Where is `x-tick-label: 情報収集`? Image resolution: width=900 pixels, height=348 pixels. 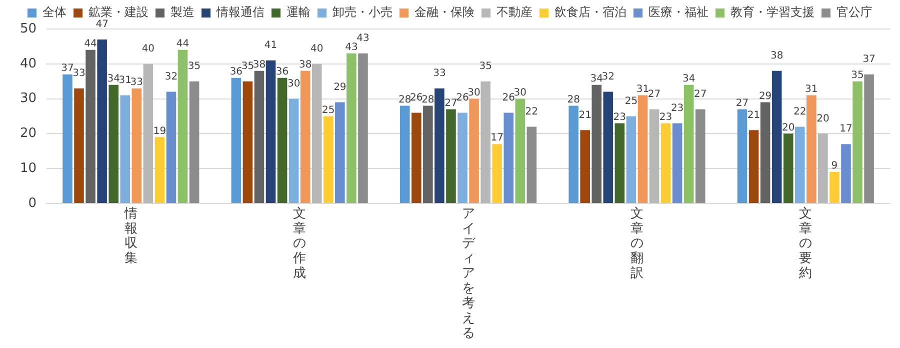
x-tick-label: 情報収集 is located at coordinates (130, 236).